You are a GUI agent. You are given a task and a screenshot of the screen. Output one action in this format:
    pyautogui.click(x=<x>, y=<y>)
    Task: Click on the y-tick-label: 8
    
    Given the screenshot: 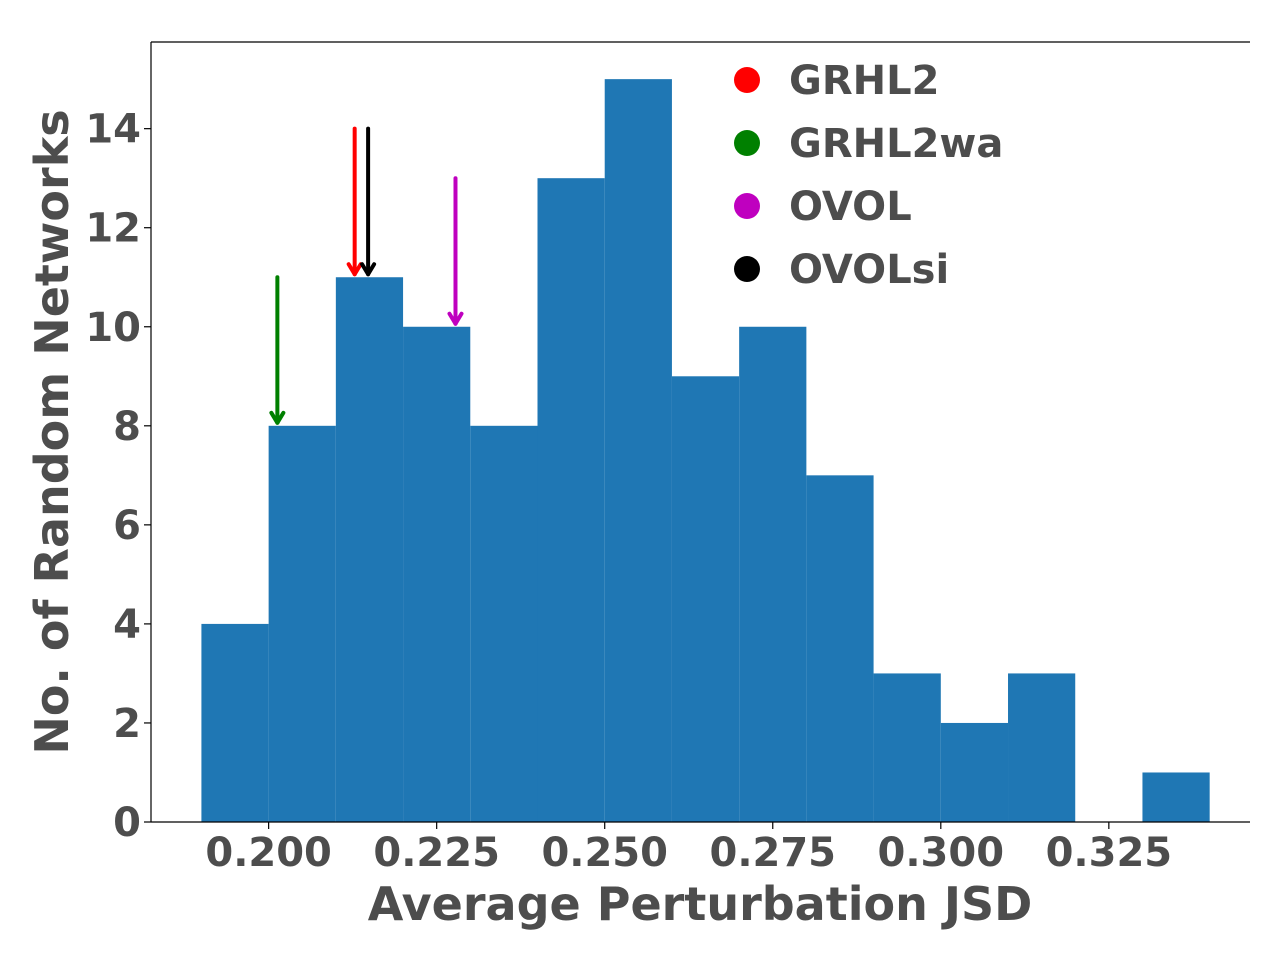 What is the action you would take?
    pyautogui.click(x=127, y=427)
    